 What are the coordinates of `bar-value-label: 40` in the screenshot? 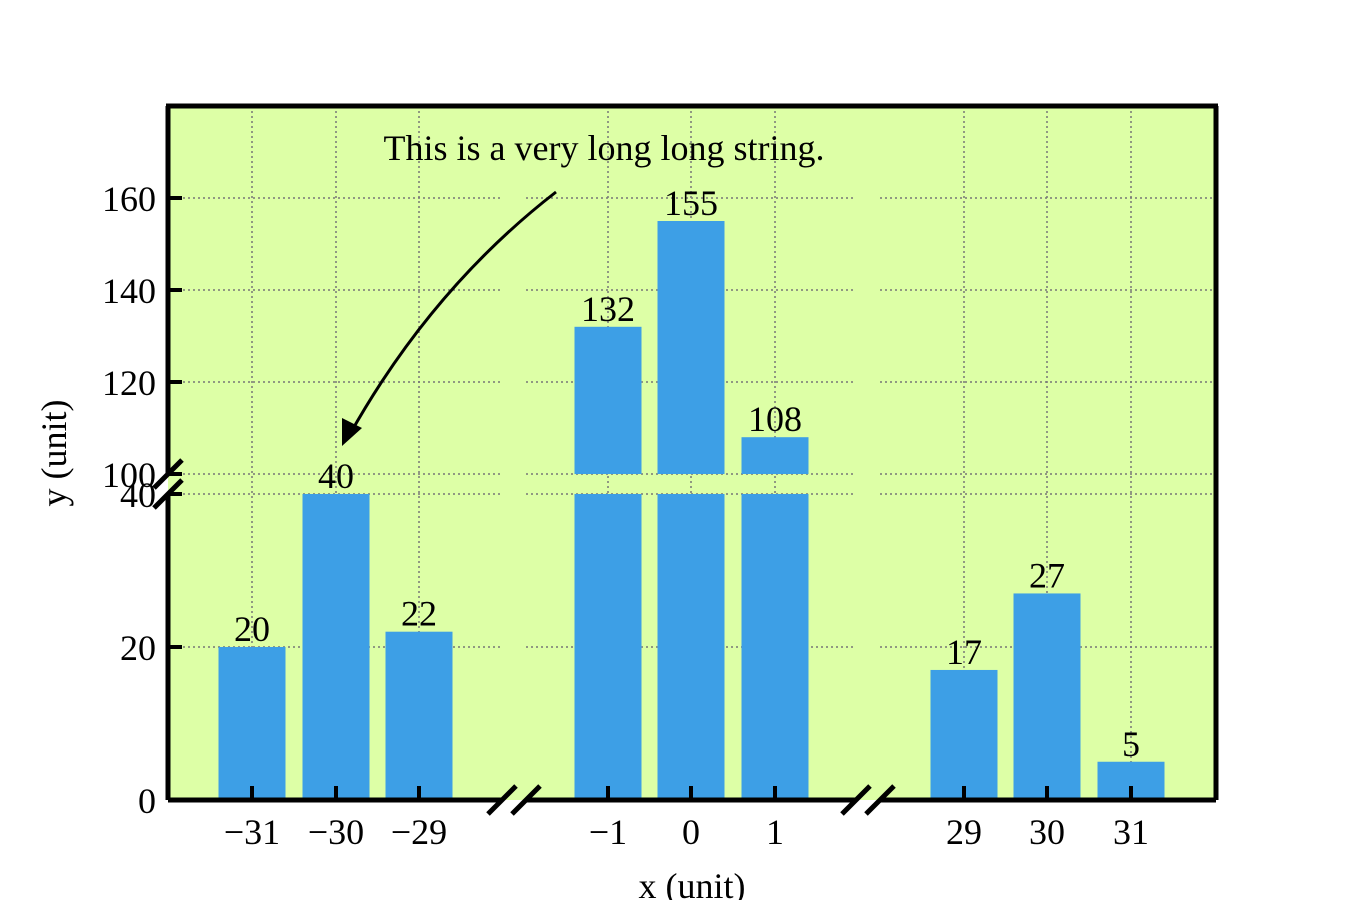 It's located at (336, 476).